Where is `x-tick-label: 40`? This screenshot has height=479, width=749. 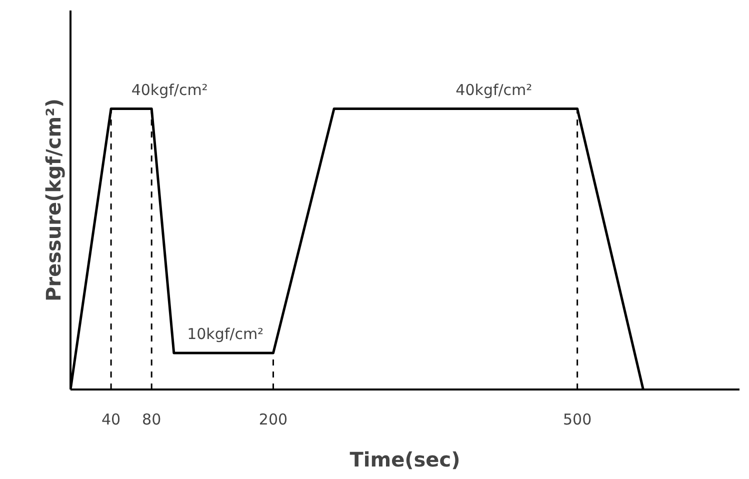 x-tick-label: 40 is located at coordinates (111, 419).